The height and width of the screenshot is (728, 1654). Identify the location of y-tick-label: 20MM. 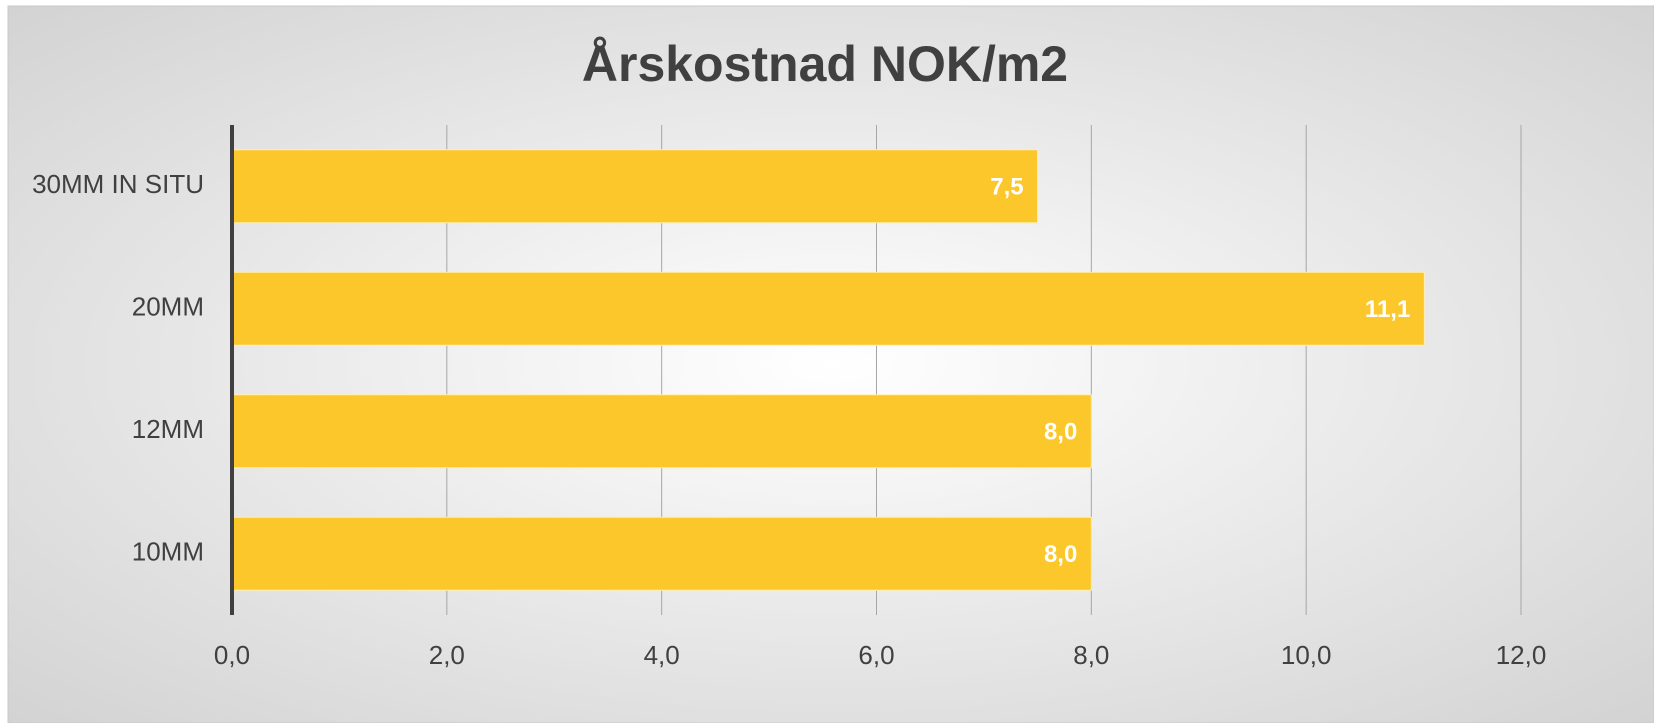
(168, 307).